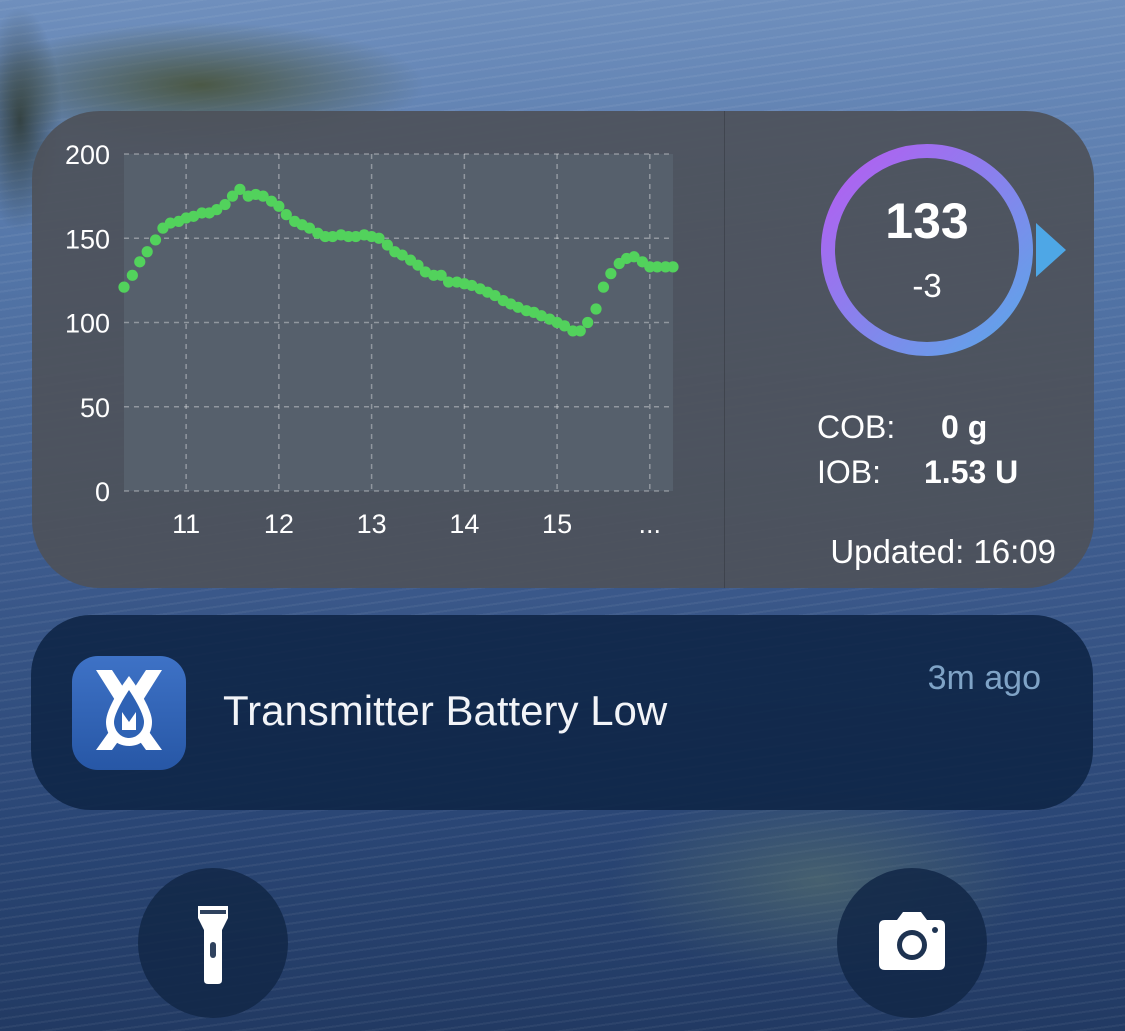 The image size is (1125, 1031). I want to click on flashlight-button, so click(213, 943).